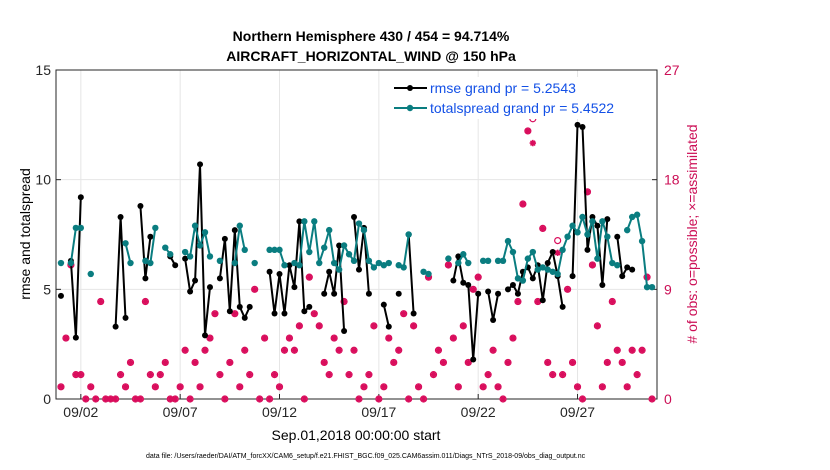 The height and width of the screenshot is (470, 830). I want to click on y-tick-label-0: 0, so click(47, 399).